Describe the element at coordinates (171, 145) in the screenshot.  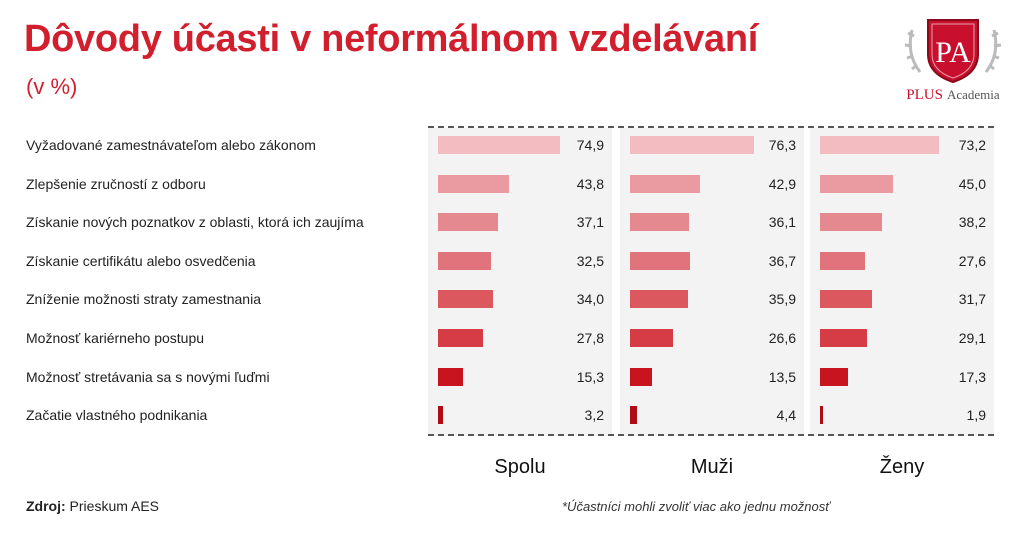
I see `category-label: Vyžadované zamestnávateľom alebo zákonom` at that location.